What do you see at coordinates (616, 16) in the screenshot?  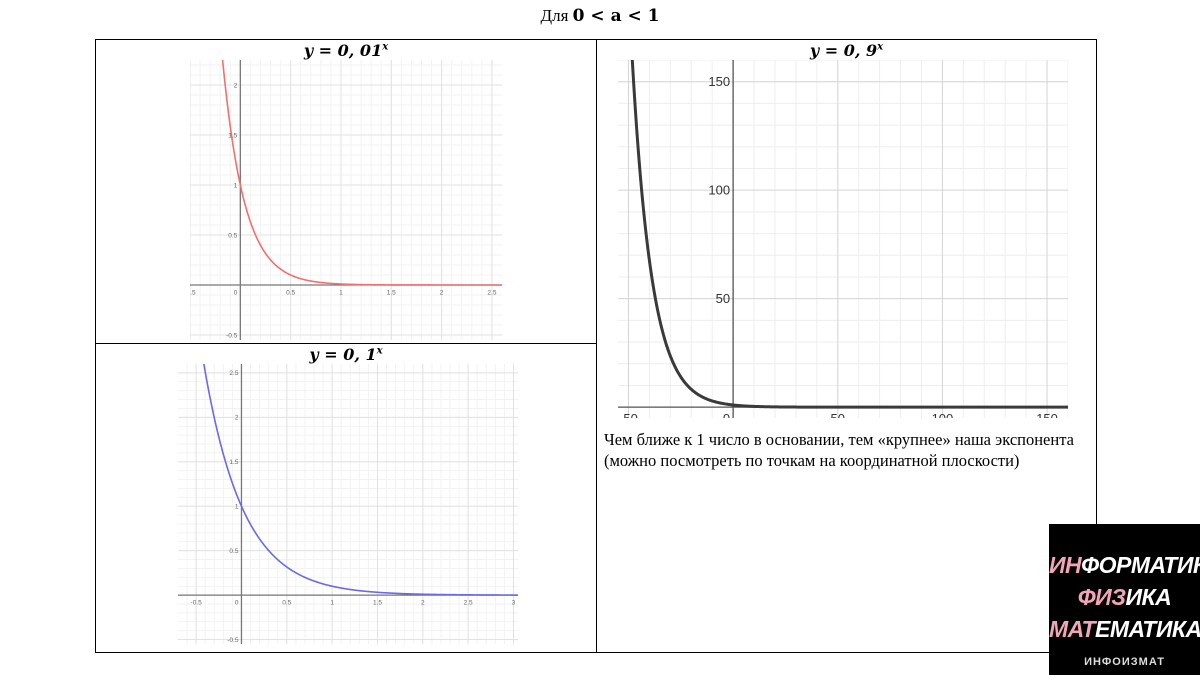 I see `header-formula: 0 < a < 1` at bounding box center [616, 16].